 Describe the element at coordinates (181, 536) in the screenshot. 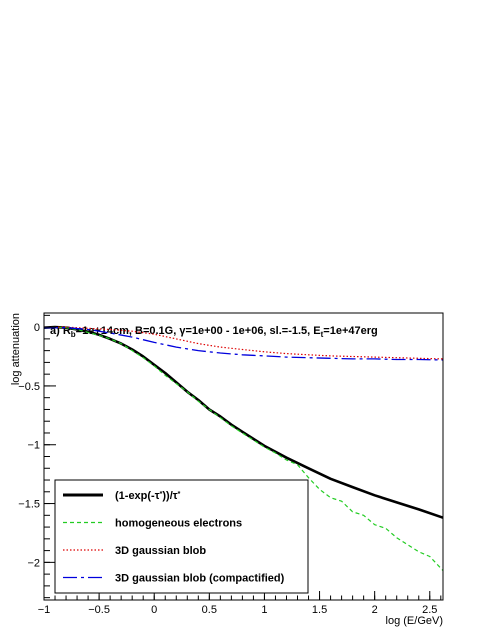

I see `legend-box` at that location.